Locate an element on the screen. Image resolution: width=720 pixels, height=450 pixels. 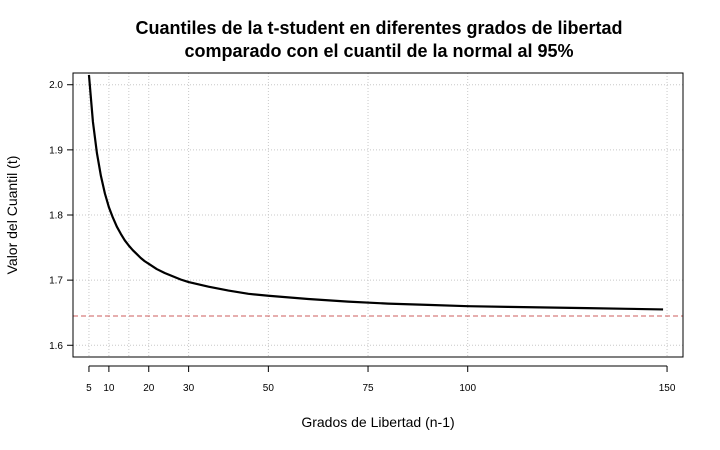
x-tick-label: 100 is located at coordinates (467, 388).